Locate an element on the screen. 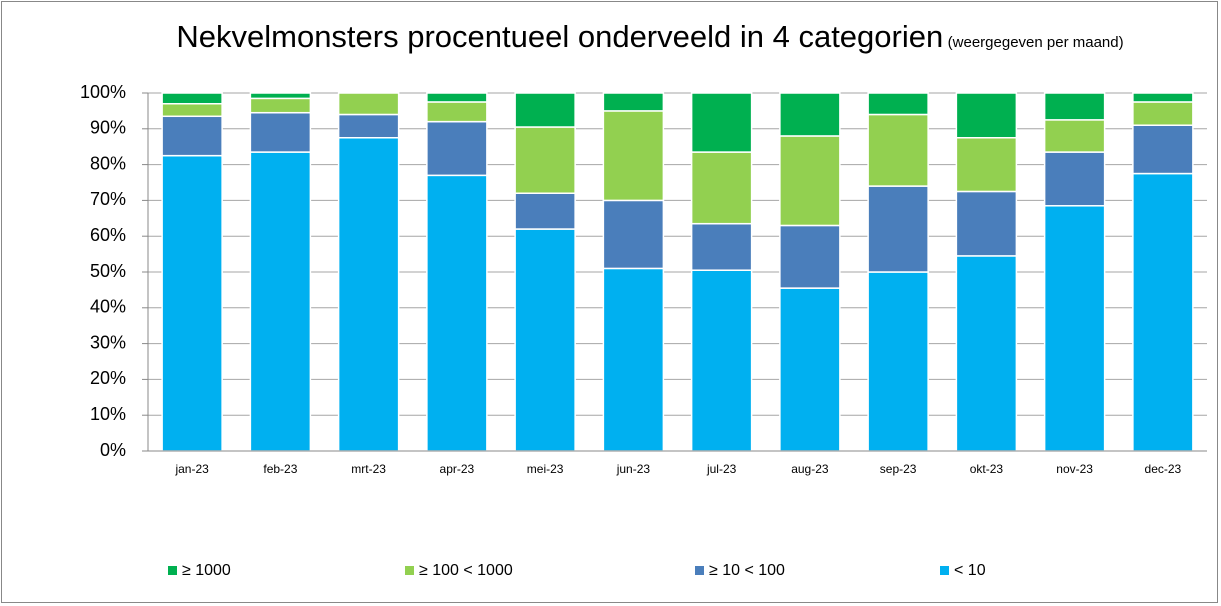 This screenshot has height=606, width=1221. y-tick-label: 40% is located at coordinates (108, 307).